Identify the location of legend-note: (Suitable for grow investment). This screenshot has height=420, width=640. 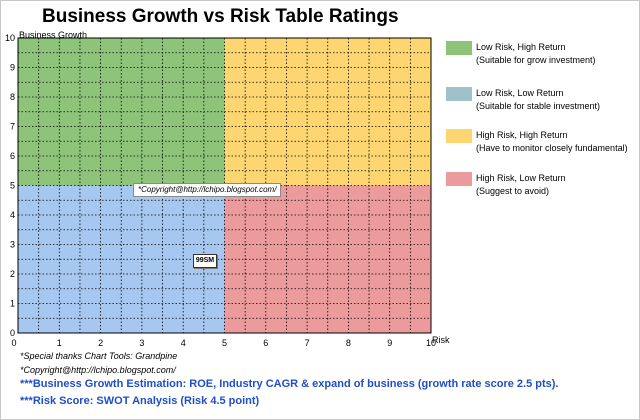
(536, 60).